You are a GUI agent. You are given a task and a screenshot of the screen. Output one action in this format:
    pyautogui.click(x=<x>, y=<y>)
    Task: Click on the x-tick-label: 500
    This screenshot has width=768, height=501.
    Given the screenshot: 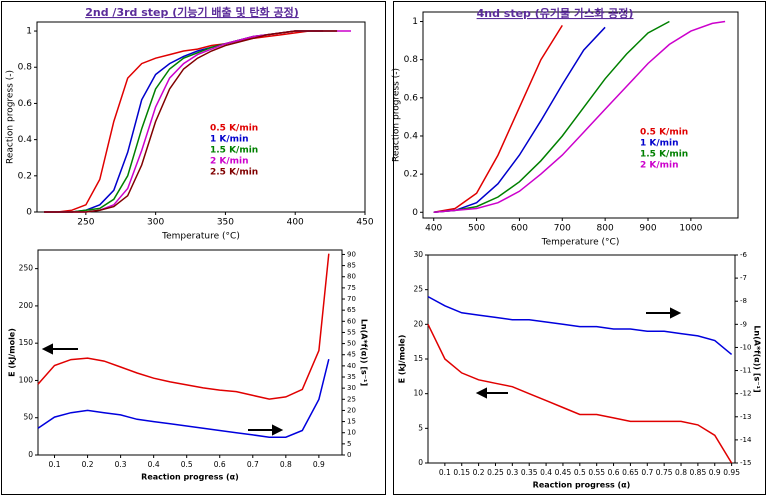 What is the action you would take?
    pyautogui.click(x=476, y=229)
    